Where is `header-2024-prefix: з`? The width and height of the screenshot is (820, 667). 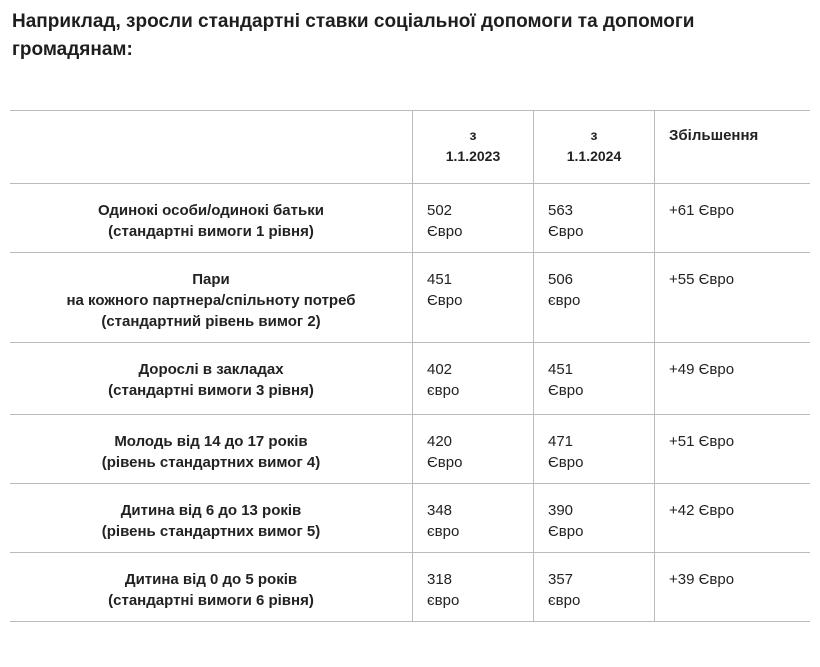 header-2024-prefix: з is located at coordinates (594, 135).